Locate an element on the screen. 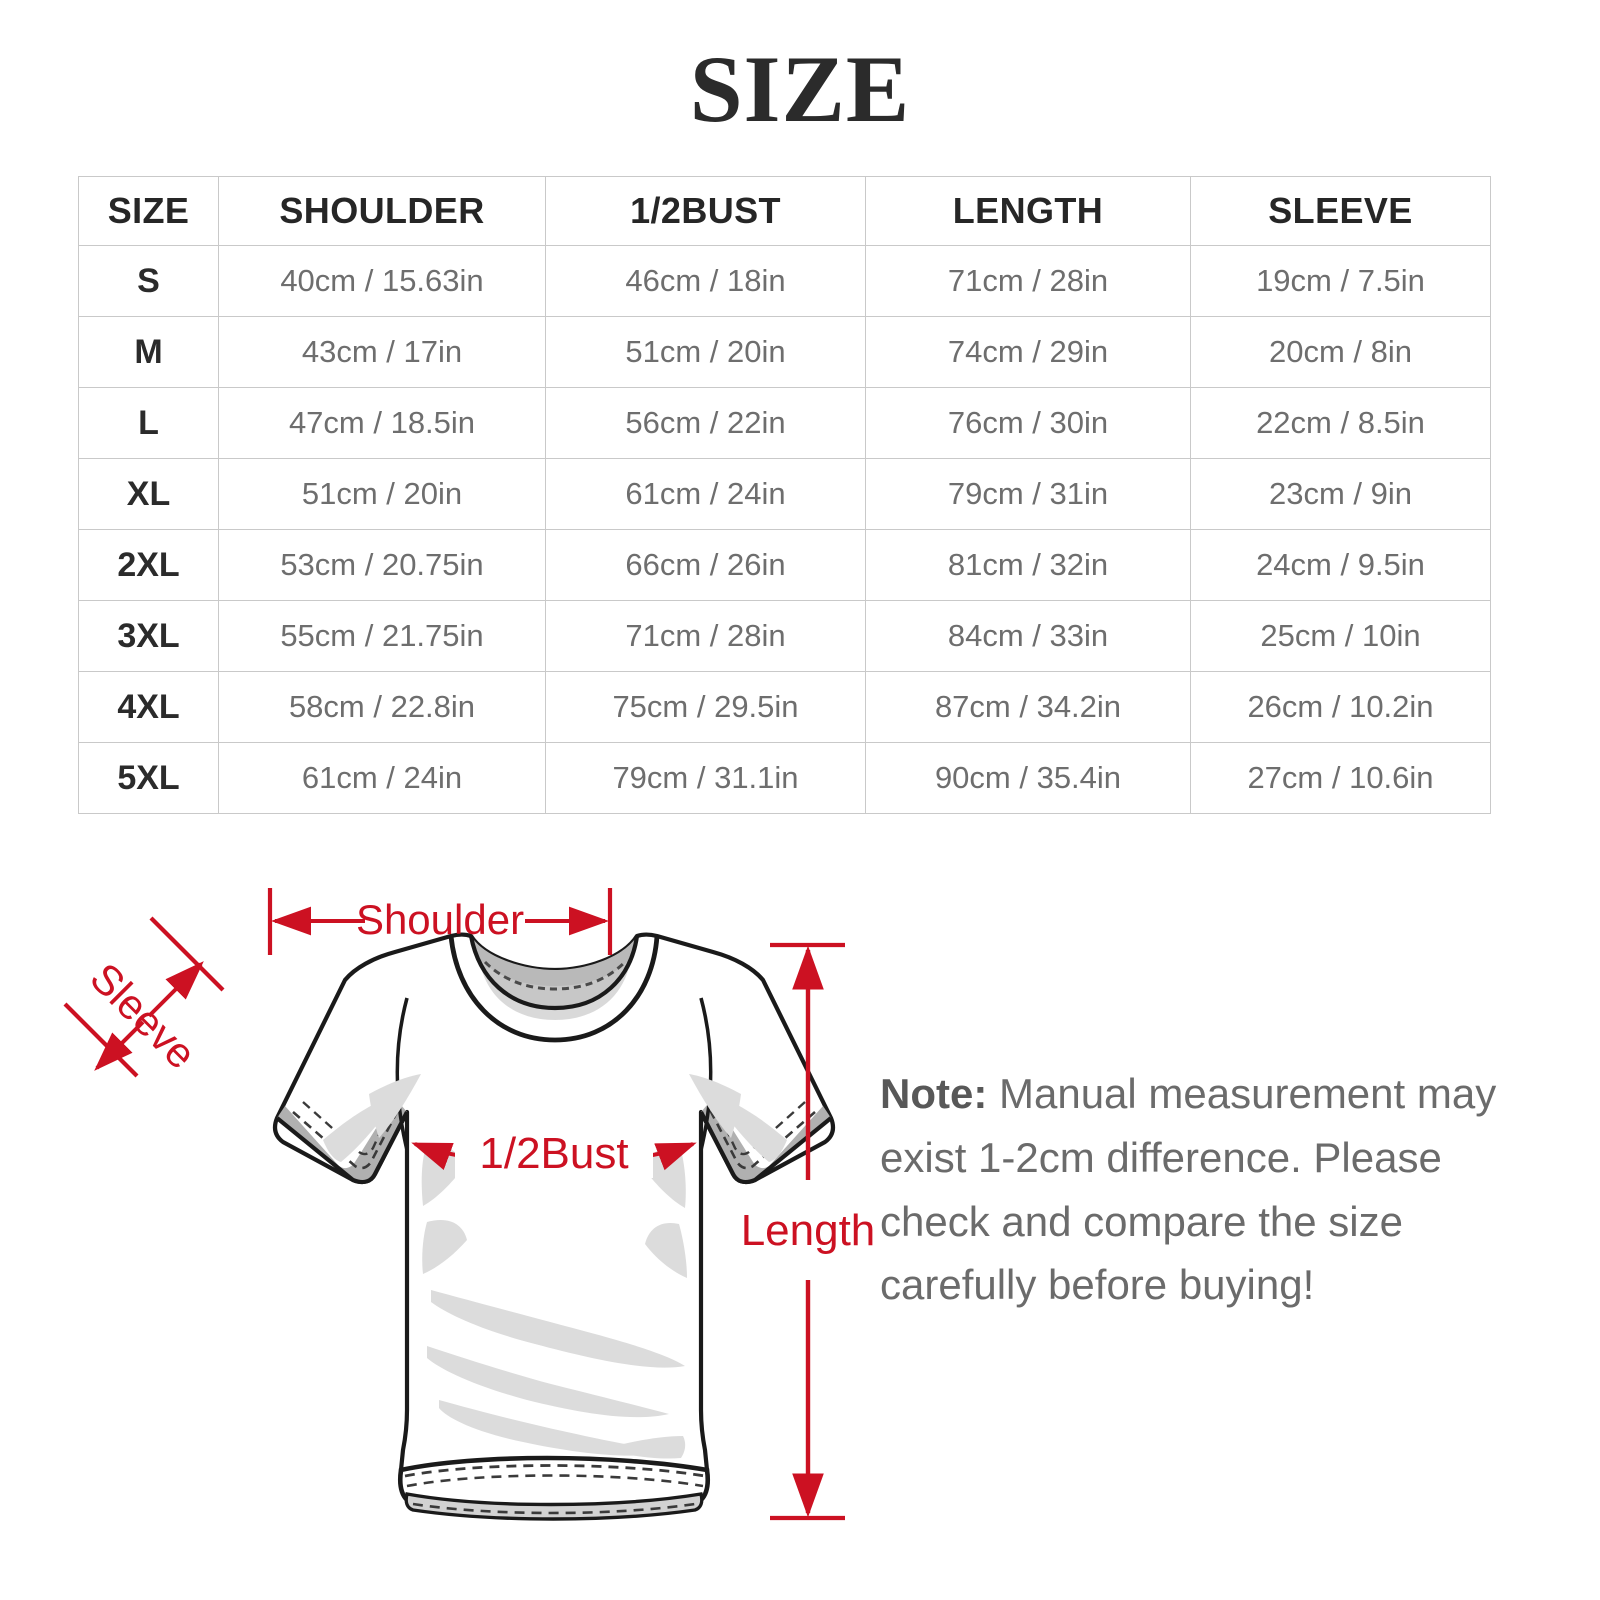 This screenshot has width=1600, height=1600. length-dimension-line: Length is located at coordinates (808, 1231).